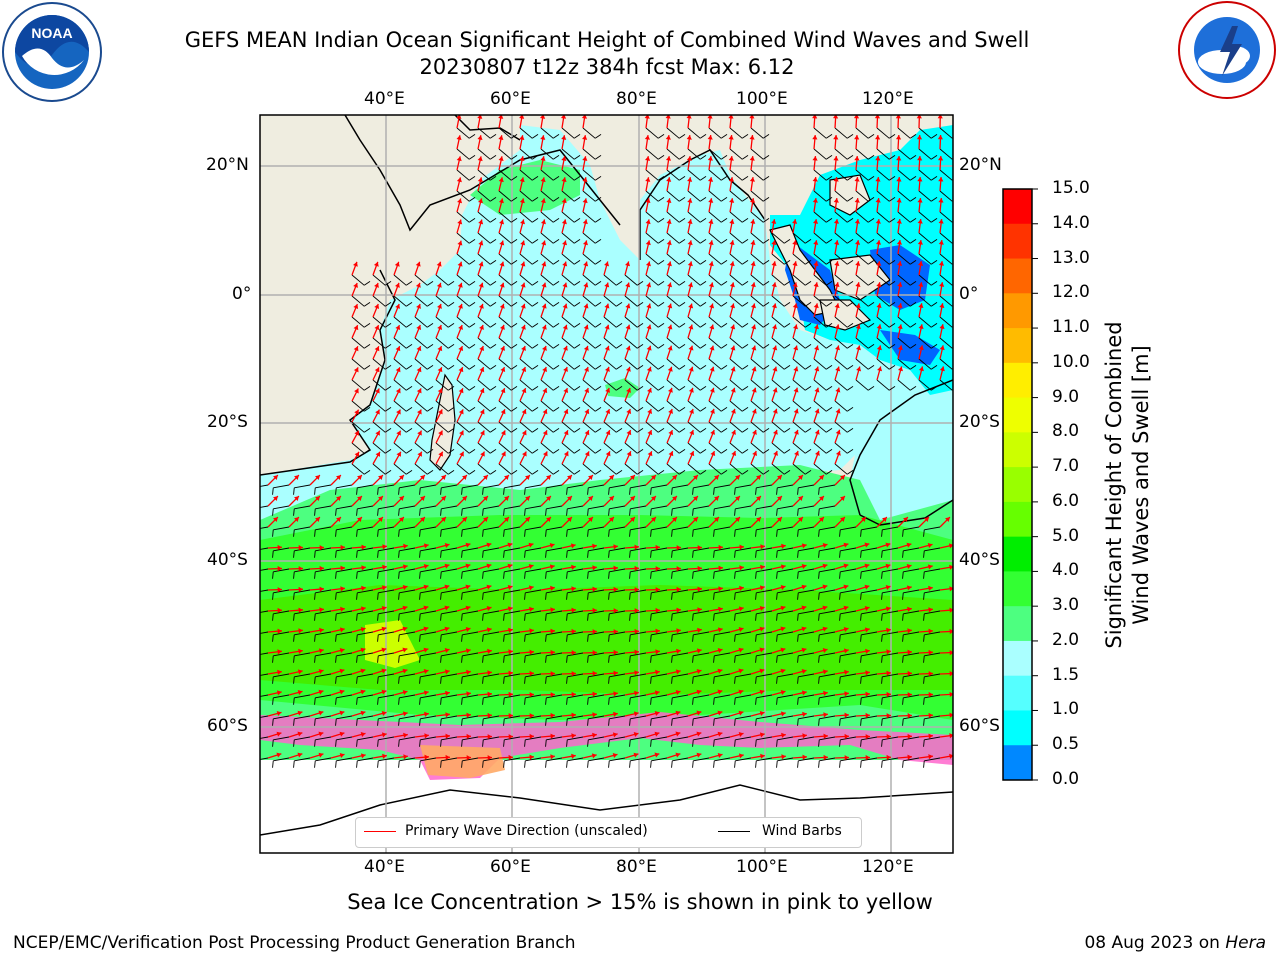 This screenshot has width=1280, height=960. I want to click on wind-barb-legend-label: Wind Barbs, so click(802, 831).